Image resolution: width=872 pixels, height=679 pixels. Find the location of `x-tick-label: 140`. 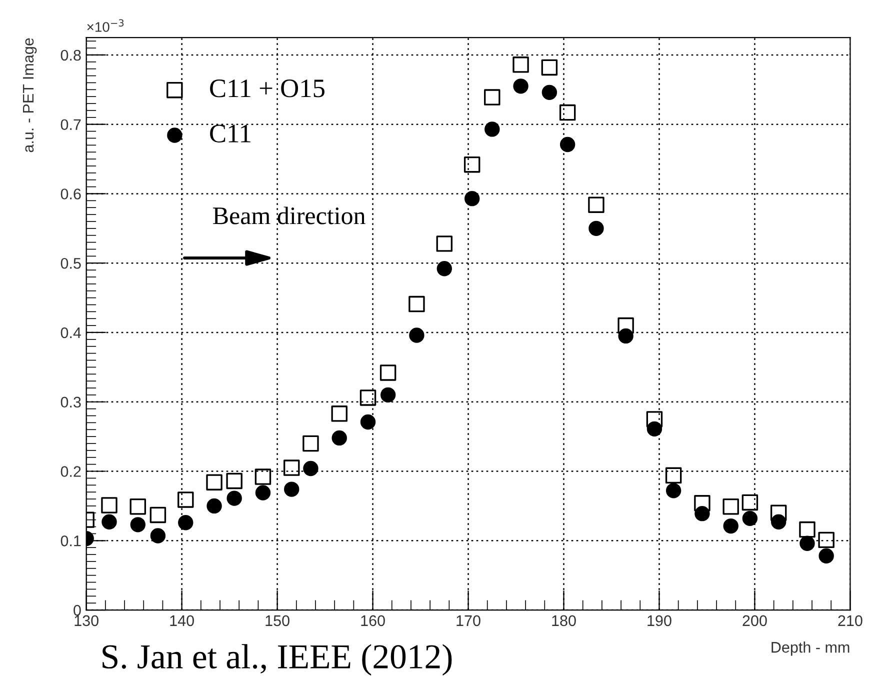

x-tick-label: 140 is located at coordinates (182, 620).